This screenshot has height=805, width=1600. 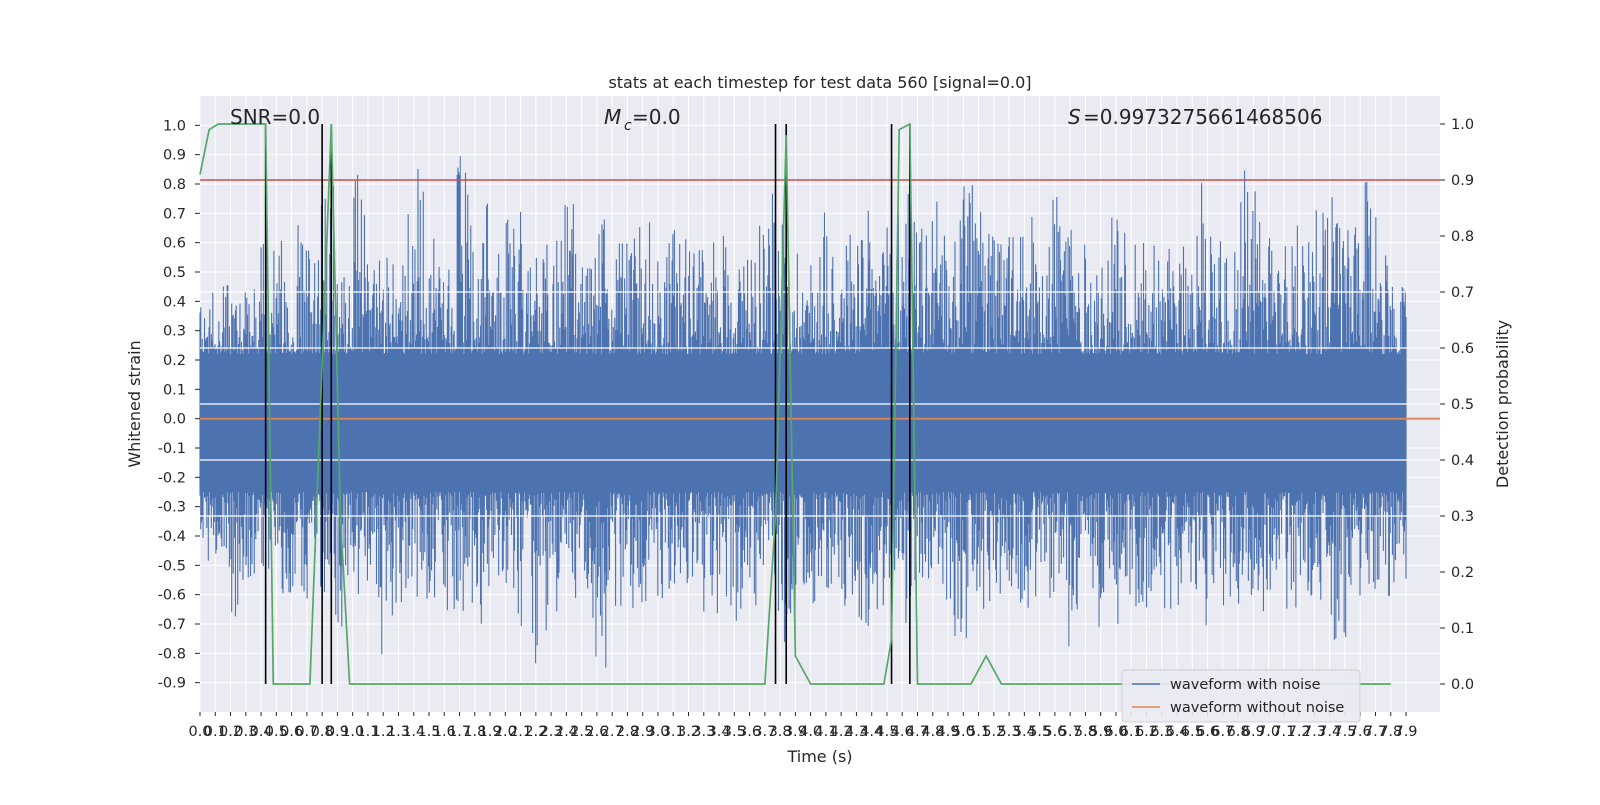 I want to click on y2-tick-label: 0.8, so click(x=1462, y=237).